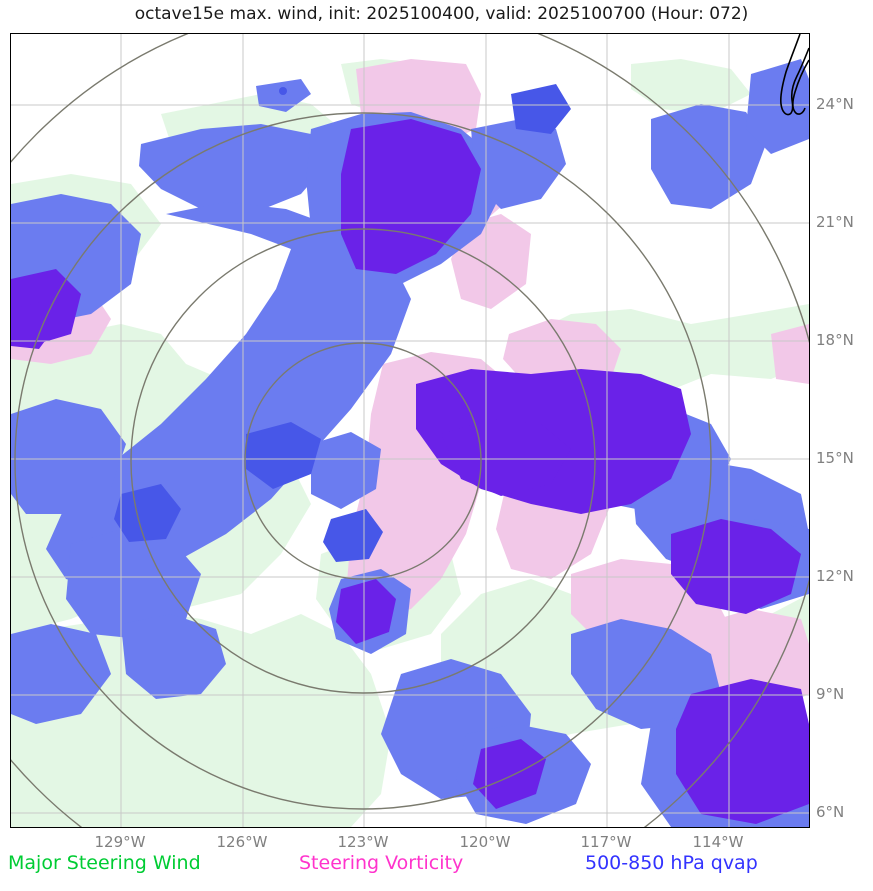 The width and height of the screenshot is (873, 891). Describe the element at coordinates (794, 75) in the screenshot. I see `coastline` at that location.